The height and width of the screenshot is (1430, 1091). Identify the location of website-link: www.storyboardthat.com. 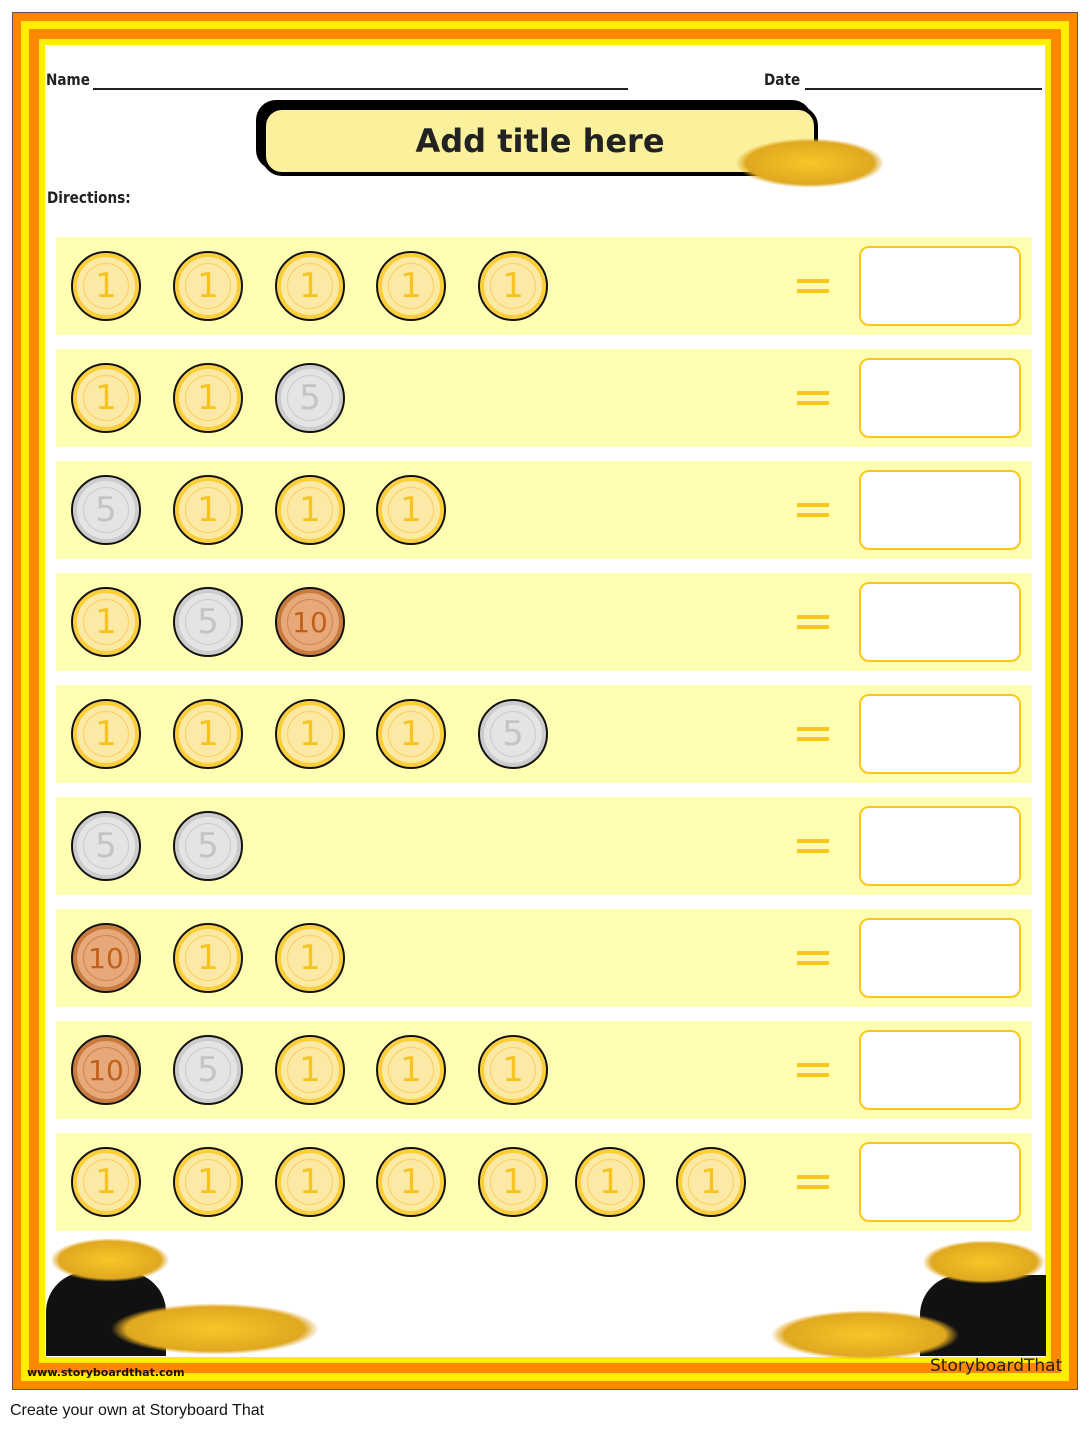
(106, 1372).